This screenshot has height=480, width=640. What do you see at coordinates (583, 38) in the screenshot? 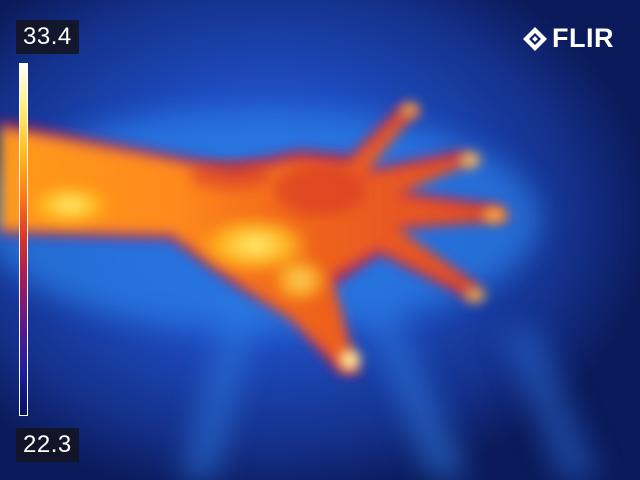
I see `brand-name: FLIR` at bounding box center [583, 38].